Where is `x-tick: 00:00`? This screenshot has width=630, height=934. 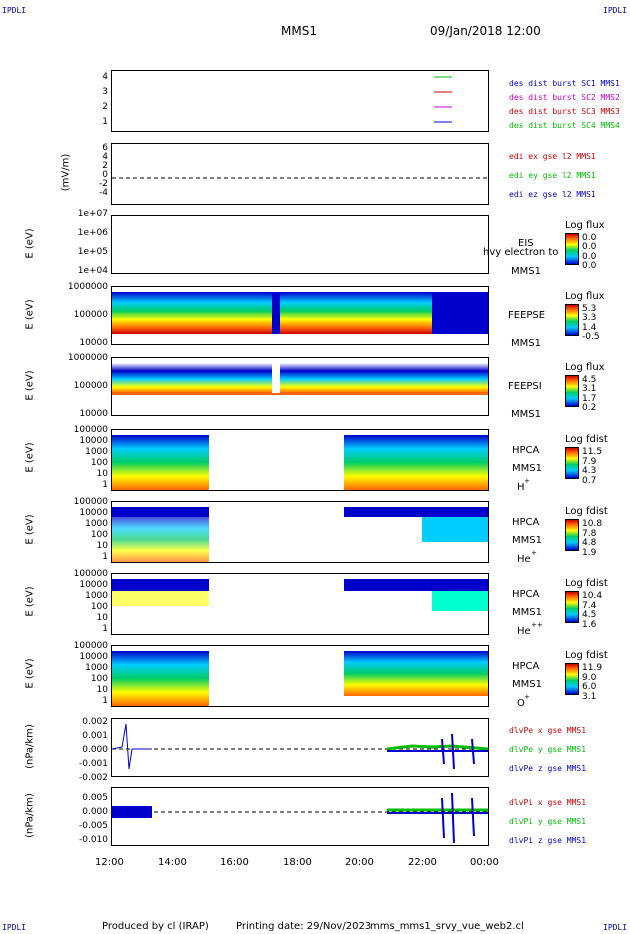 x-tick: 00:00 is located at coordinates (484, 862).